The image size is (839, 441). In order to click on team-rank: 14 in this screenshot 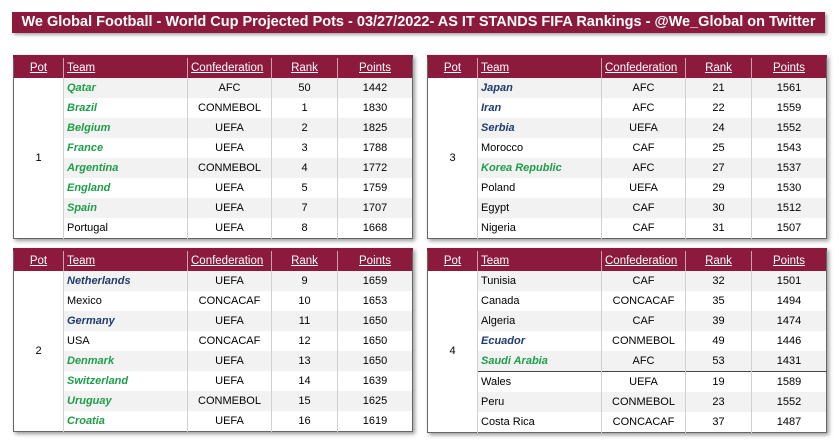, I will do `click(304, 380)`.